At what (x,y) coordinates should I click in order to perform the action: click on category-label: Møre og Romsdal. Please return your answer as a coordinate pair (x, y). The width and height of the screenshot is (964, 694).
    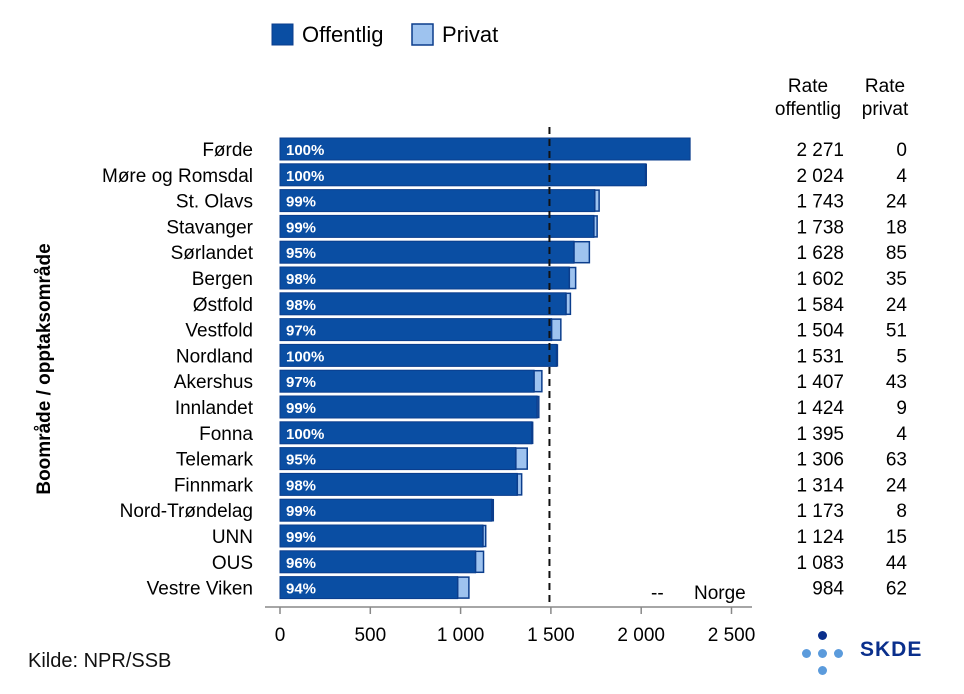
    Looking at the image, I should click on (177, 176).